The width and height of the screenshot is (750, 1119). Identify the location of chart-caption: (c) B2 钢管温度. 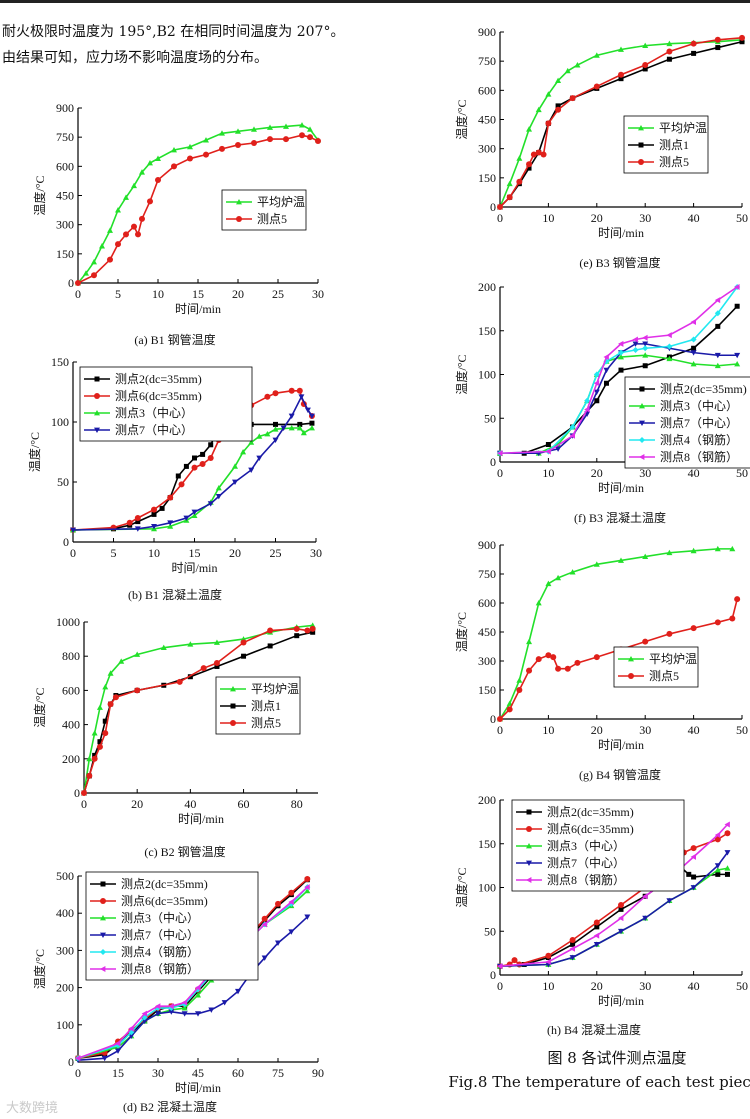
(184, 851).